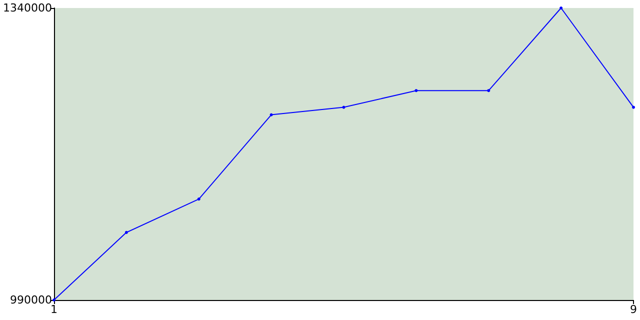 Image resolution: width=640 pixels, height=320 pixels. I want to click on y-tick-label: 1340000, so click(27, 8).